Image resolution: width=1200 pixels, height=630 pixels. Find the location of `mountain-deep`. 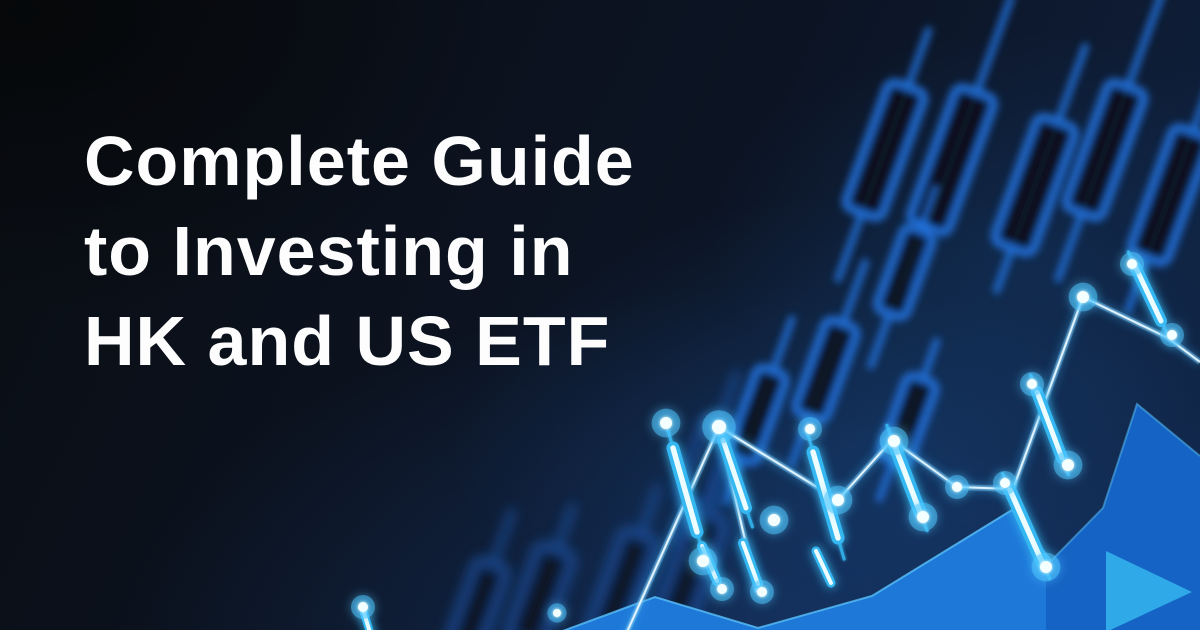

mountain-deep is located at coordinates (1123, 517).